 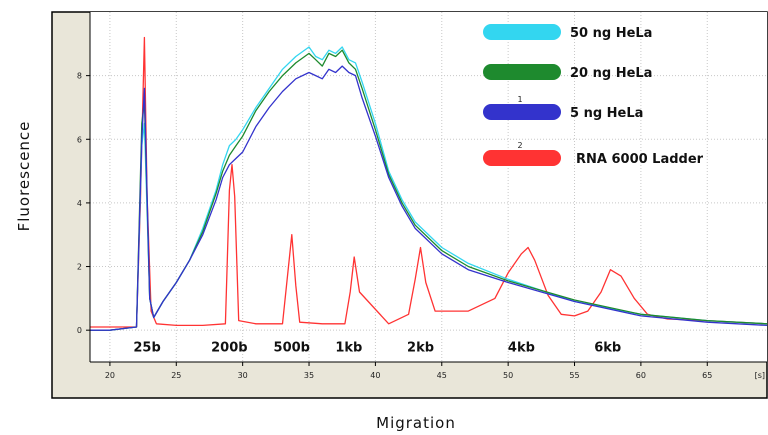 What do you see at coordinates (79, 139) in the screenshot?
I see `y-tick-label: 6` at bounding box center [79, 139].